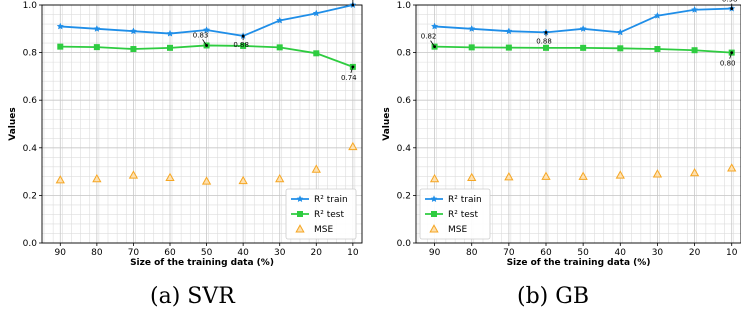 The width and height of the screenshot is (741, 320). Describe the element at coordinates (658, 253) in the screenshot. I see `x-tick-label: 30` at that location.